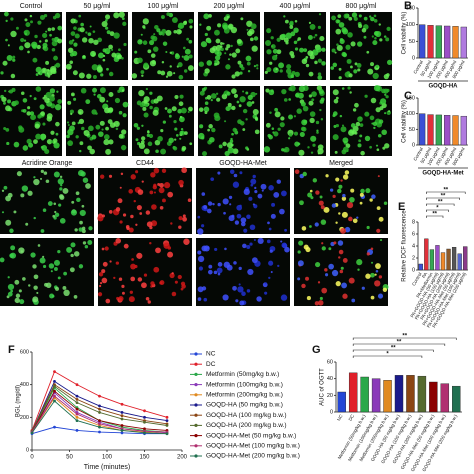 This screenshot has height=474, width=474. I want to click on y-tick-label: 0, so click(413, 145).